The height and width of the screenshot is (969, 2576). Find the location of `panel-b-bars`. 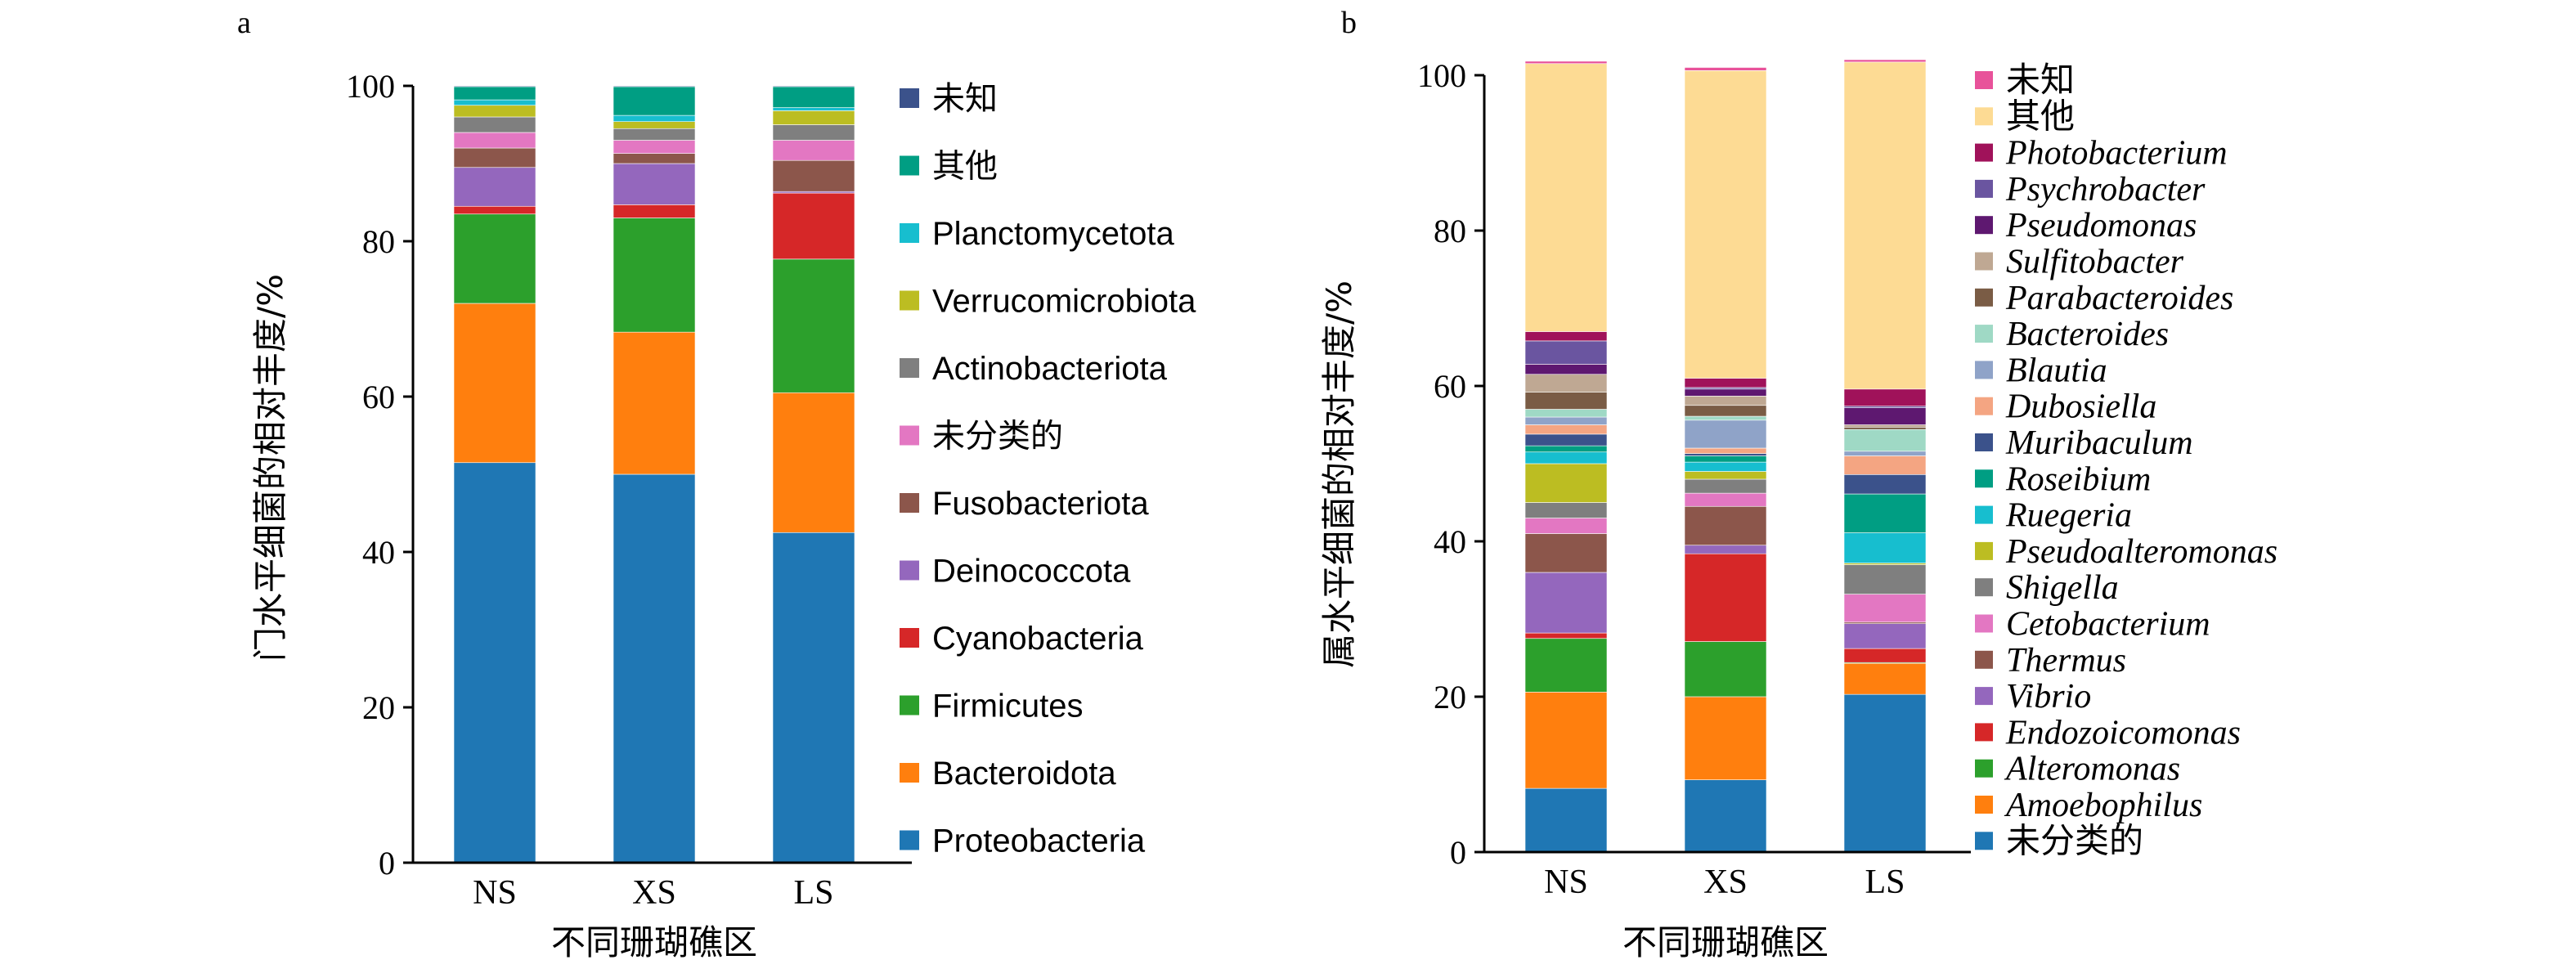

panel-b-bars is located at coordinates (1725, 456).